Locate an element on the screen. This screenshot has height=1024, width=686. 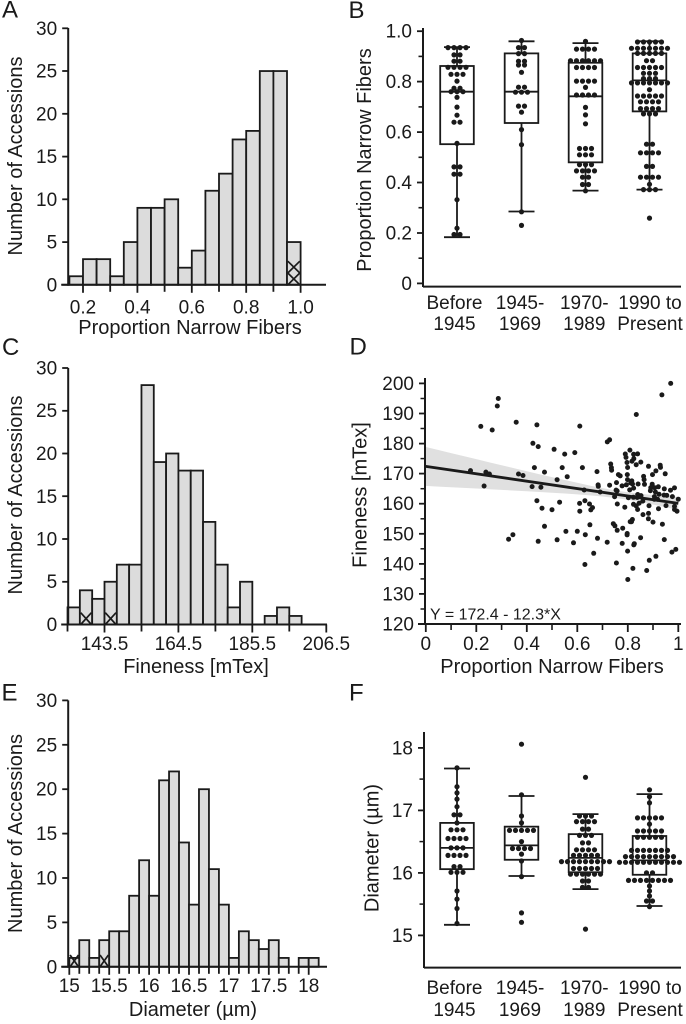
svg-text: B is located at coordinates (357, 12).